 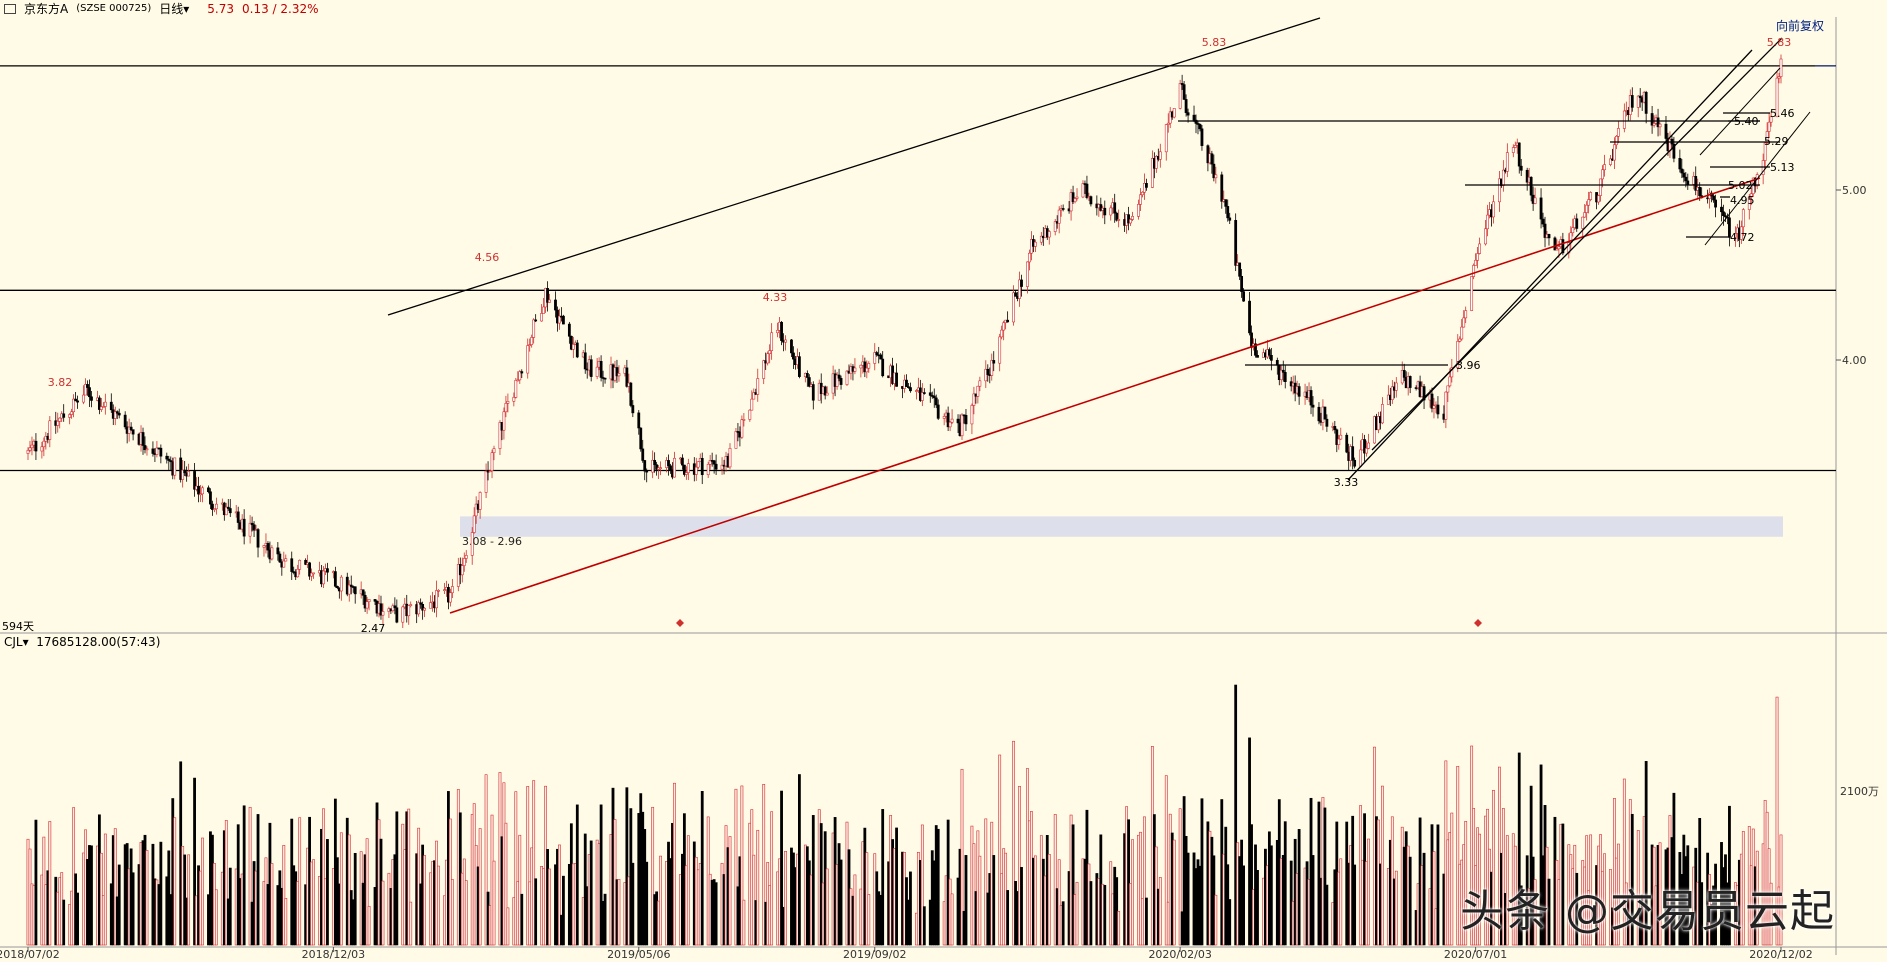 I want to click on level-label: 4.72, so click(x=1742, y=237).